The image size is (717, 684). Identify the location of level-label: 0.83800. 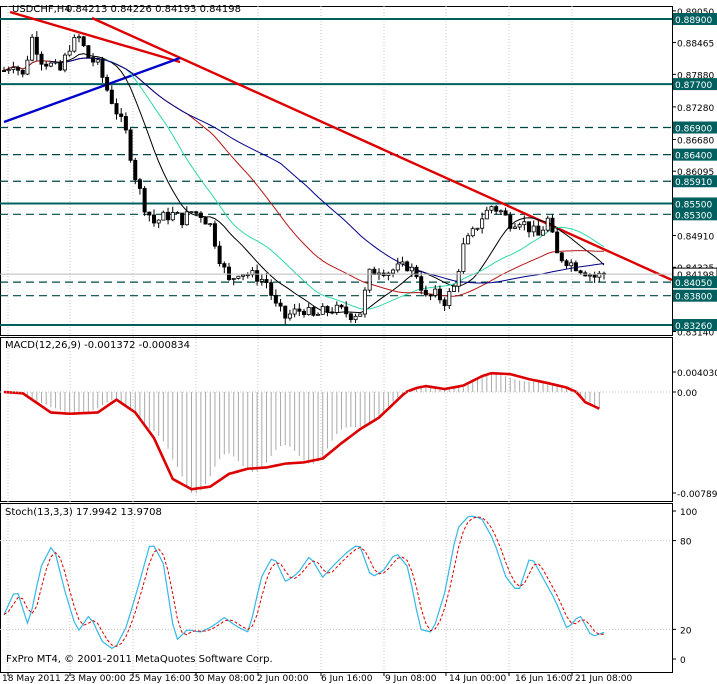
(693, 298).